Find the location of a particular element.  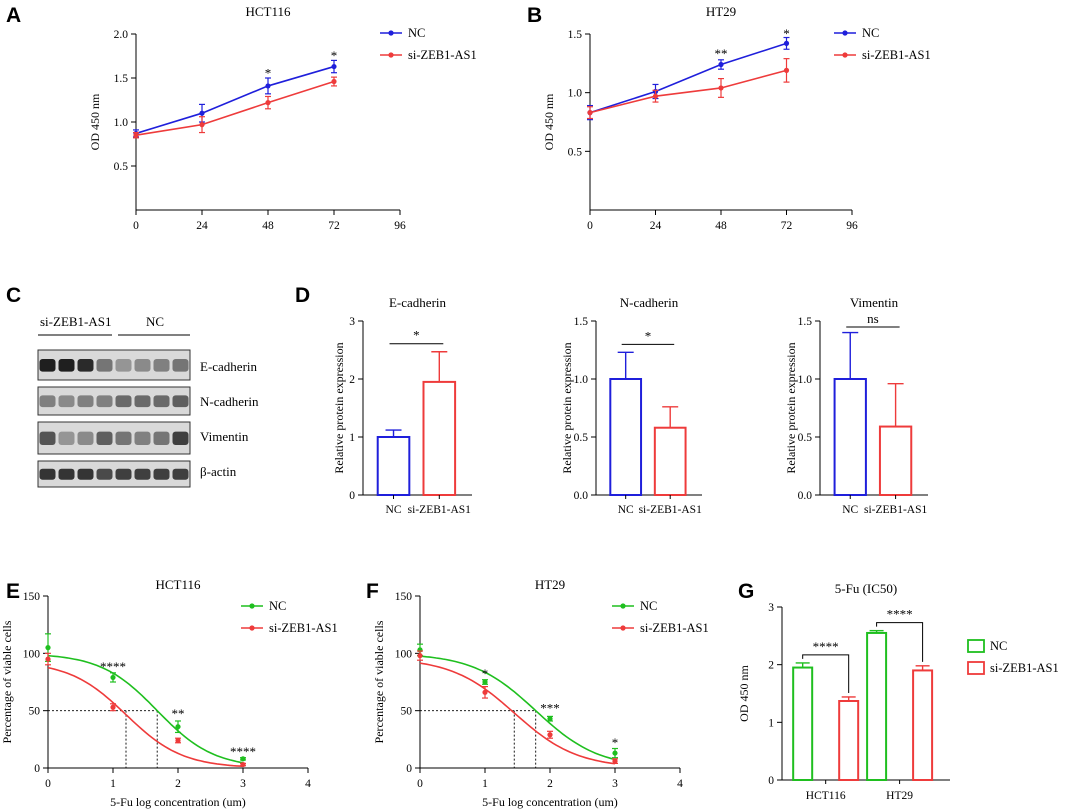

significance-label: ** is located at coordinates (178, 713).